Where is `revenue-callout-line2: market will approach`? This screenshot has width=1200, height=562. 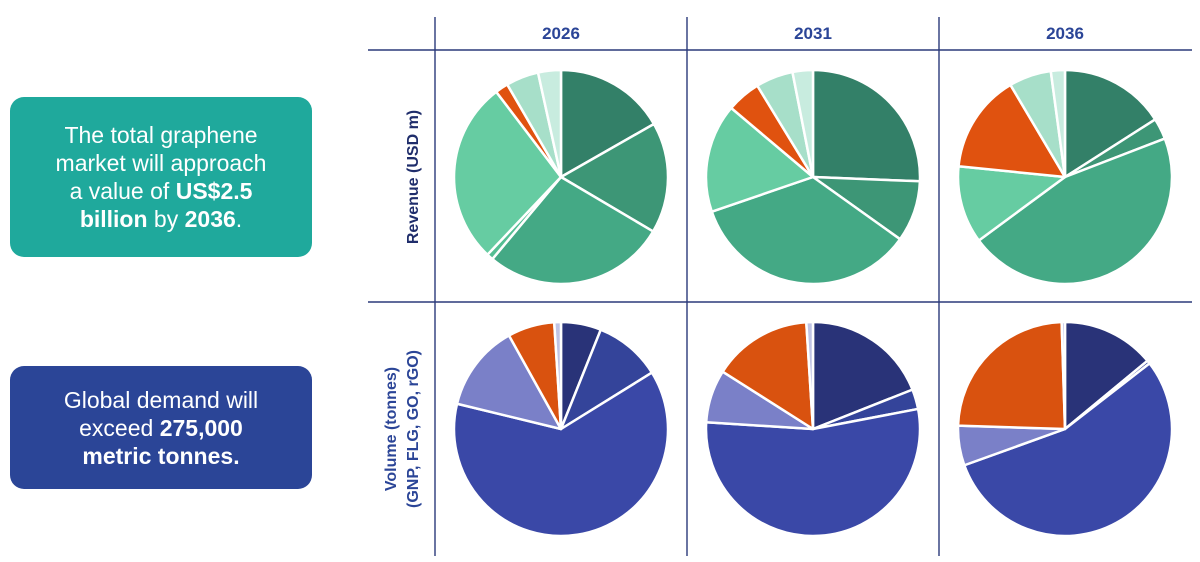
revenue-callout-line2: market will approach is located at coordinates (161, 163).